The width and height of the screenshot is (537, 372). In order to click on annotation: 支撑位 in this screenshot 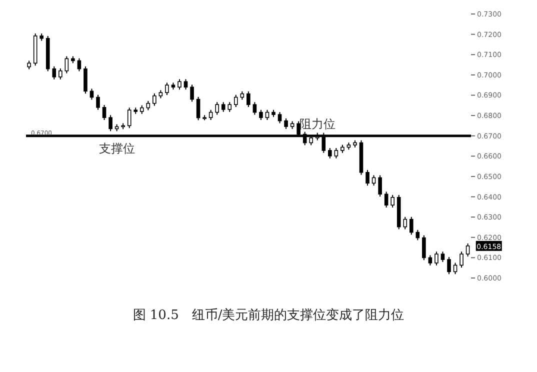, I will do `click(116, 148)`.